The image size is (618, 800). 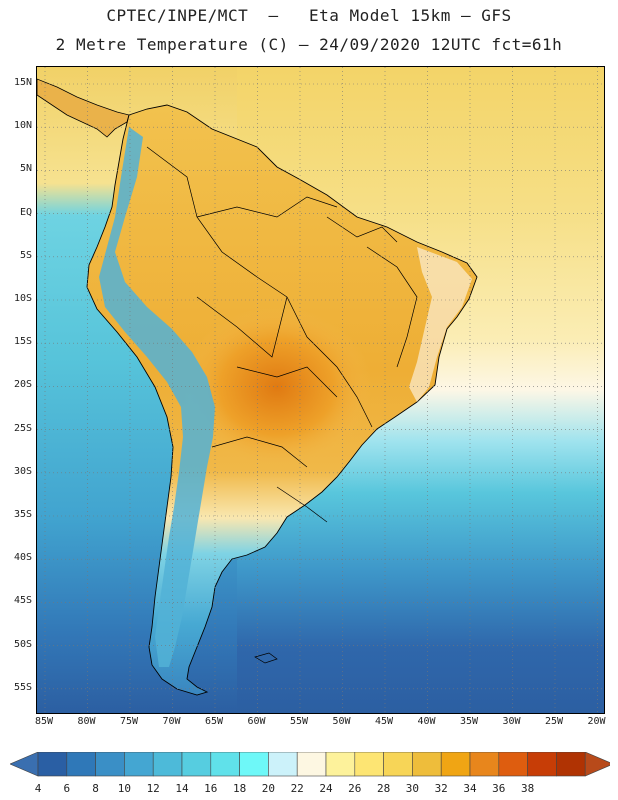 What do you see at coordinates (309, 15) in the screenshot?
I see `chart-title-line-1: CPTEC/INPE/MCT – Eta Model 15km – GFS` at bounding box center [309, 15].